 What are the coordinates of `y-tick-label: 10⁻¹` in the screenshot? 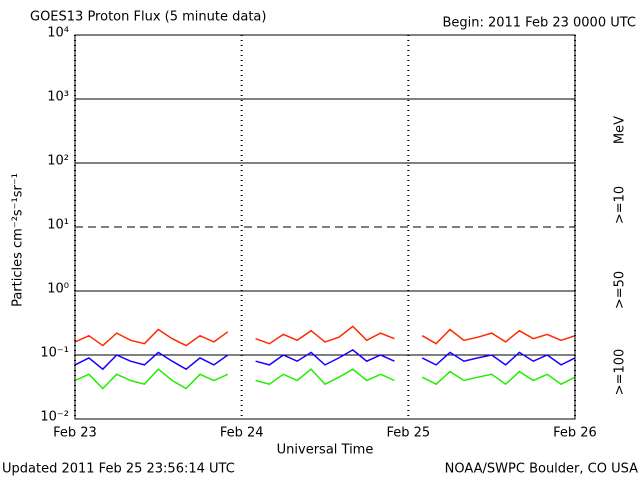 It's located at (54, 353).